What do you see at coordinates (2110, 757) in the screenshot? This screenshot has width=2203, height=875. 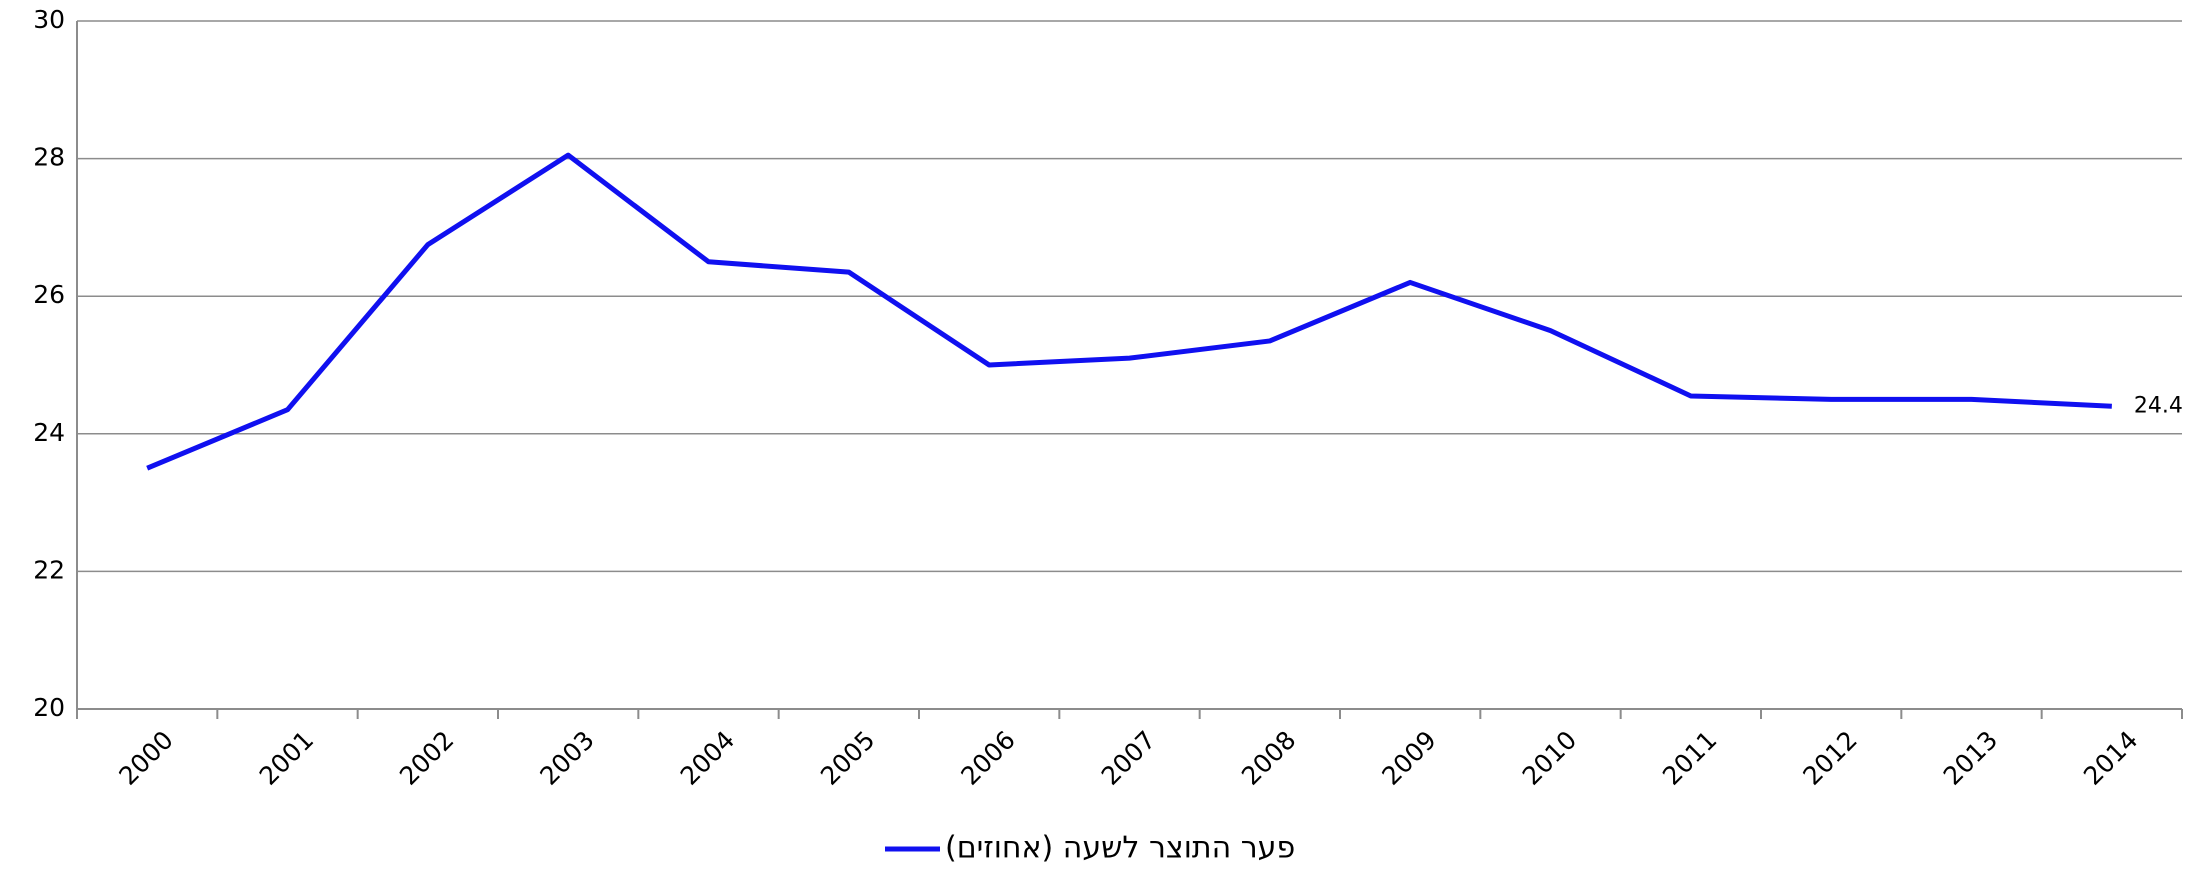 I see `x-tick-label: 2014` at bounding box center [2110, 757].